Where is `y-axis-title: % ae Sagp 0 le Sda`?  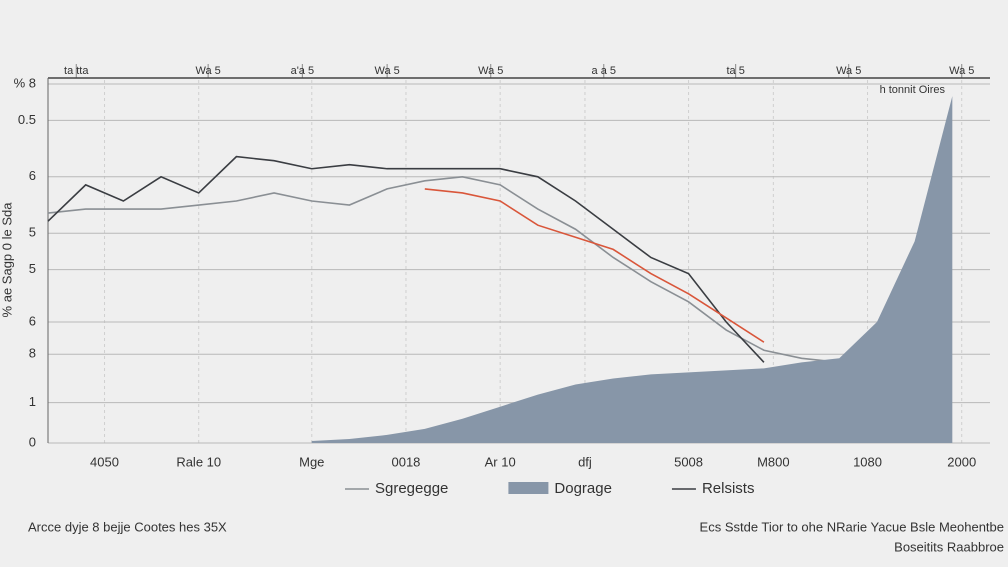 y-axis-title: % ae Sagp 0 le Sda is located at coordinates (7, 260).